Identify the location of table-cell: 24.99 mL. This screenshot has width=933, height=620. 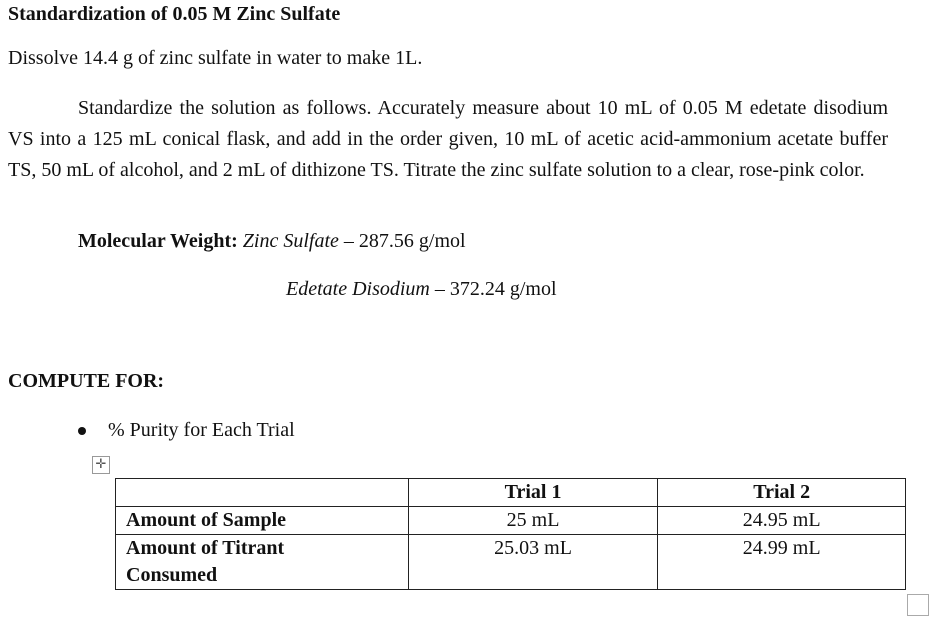
(781, 562).